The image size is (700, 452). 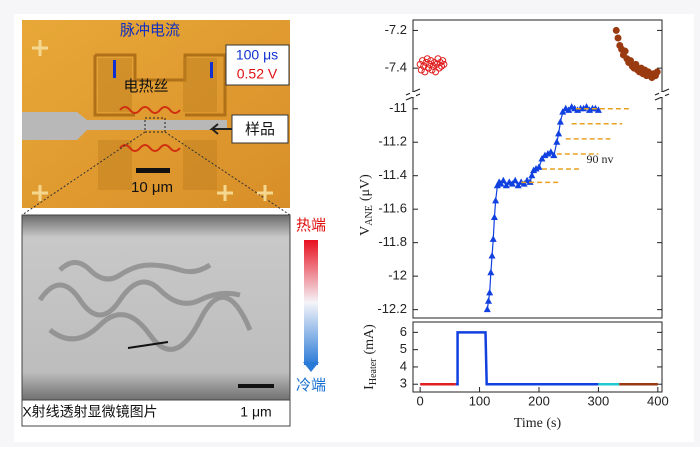 I want to click on pulse-width: 100 μs, so click(x=257, y=55).